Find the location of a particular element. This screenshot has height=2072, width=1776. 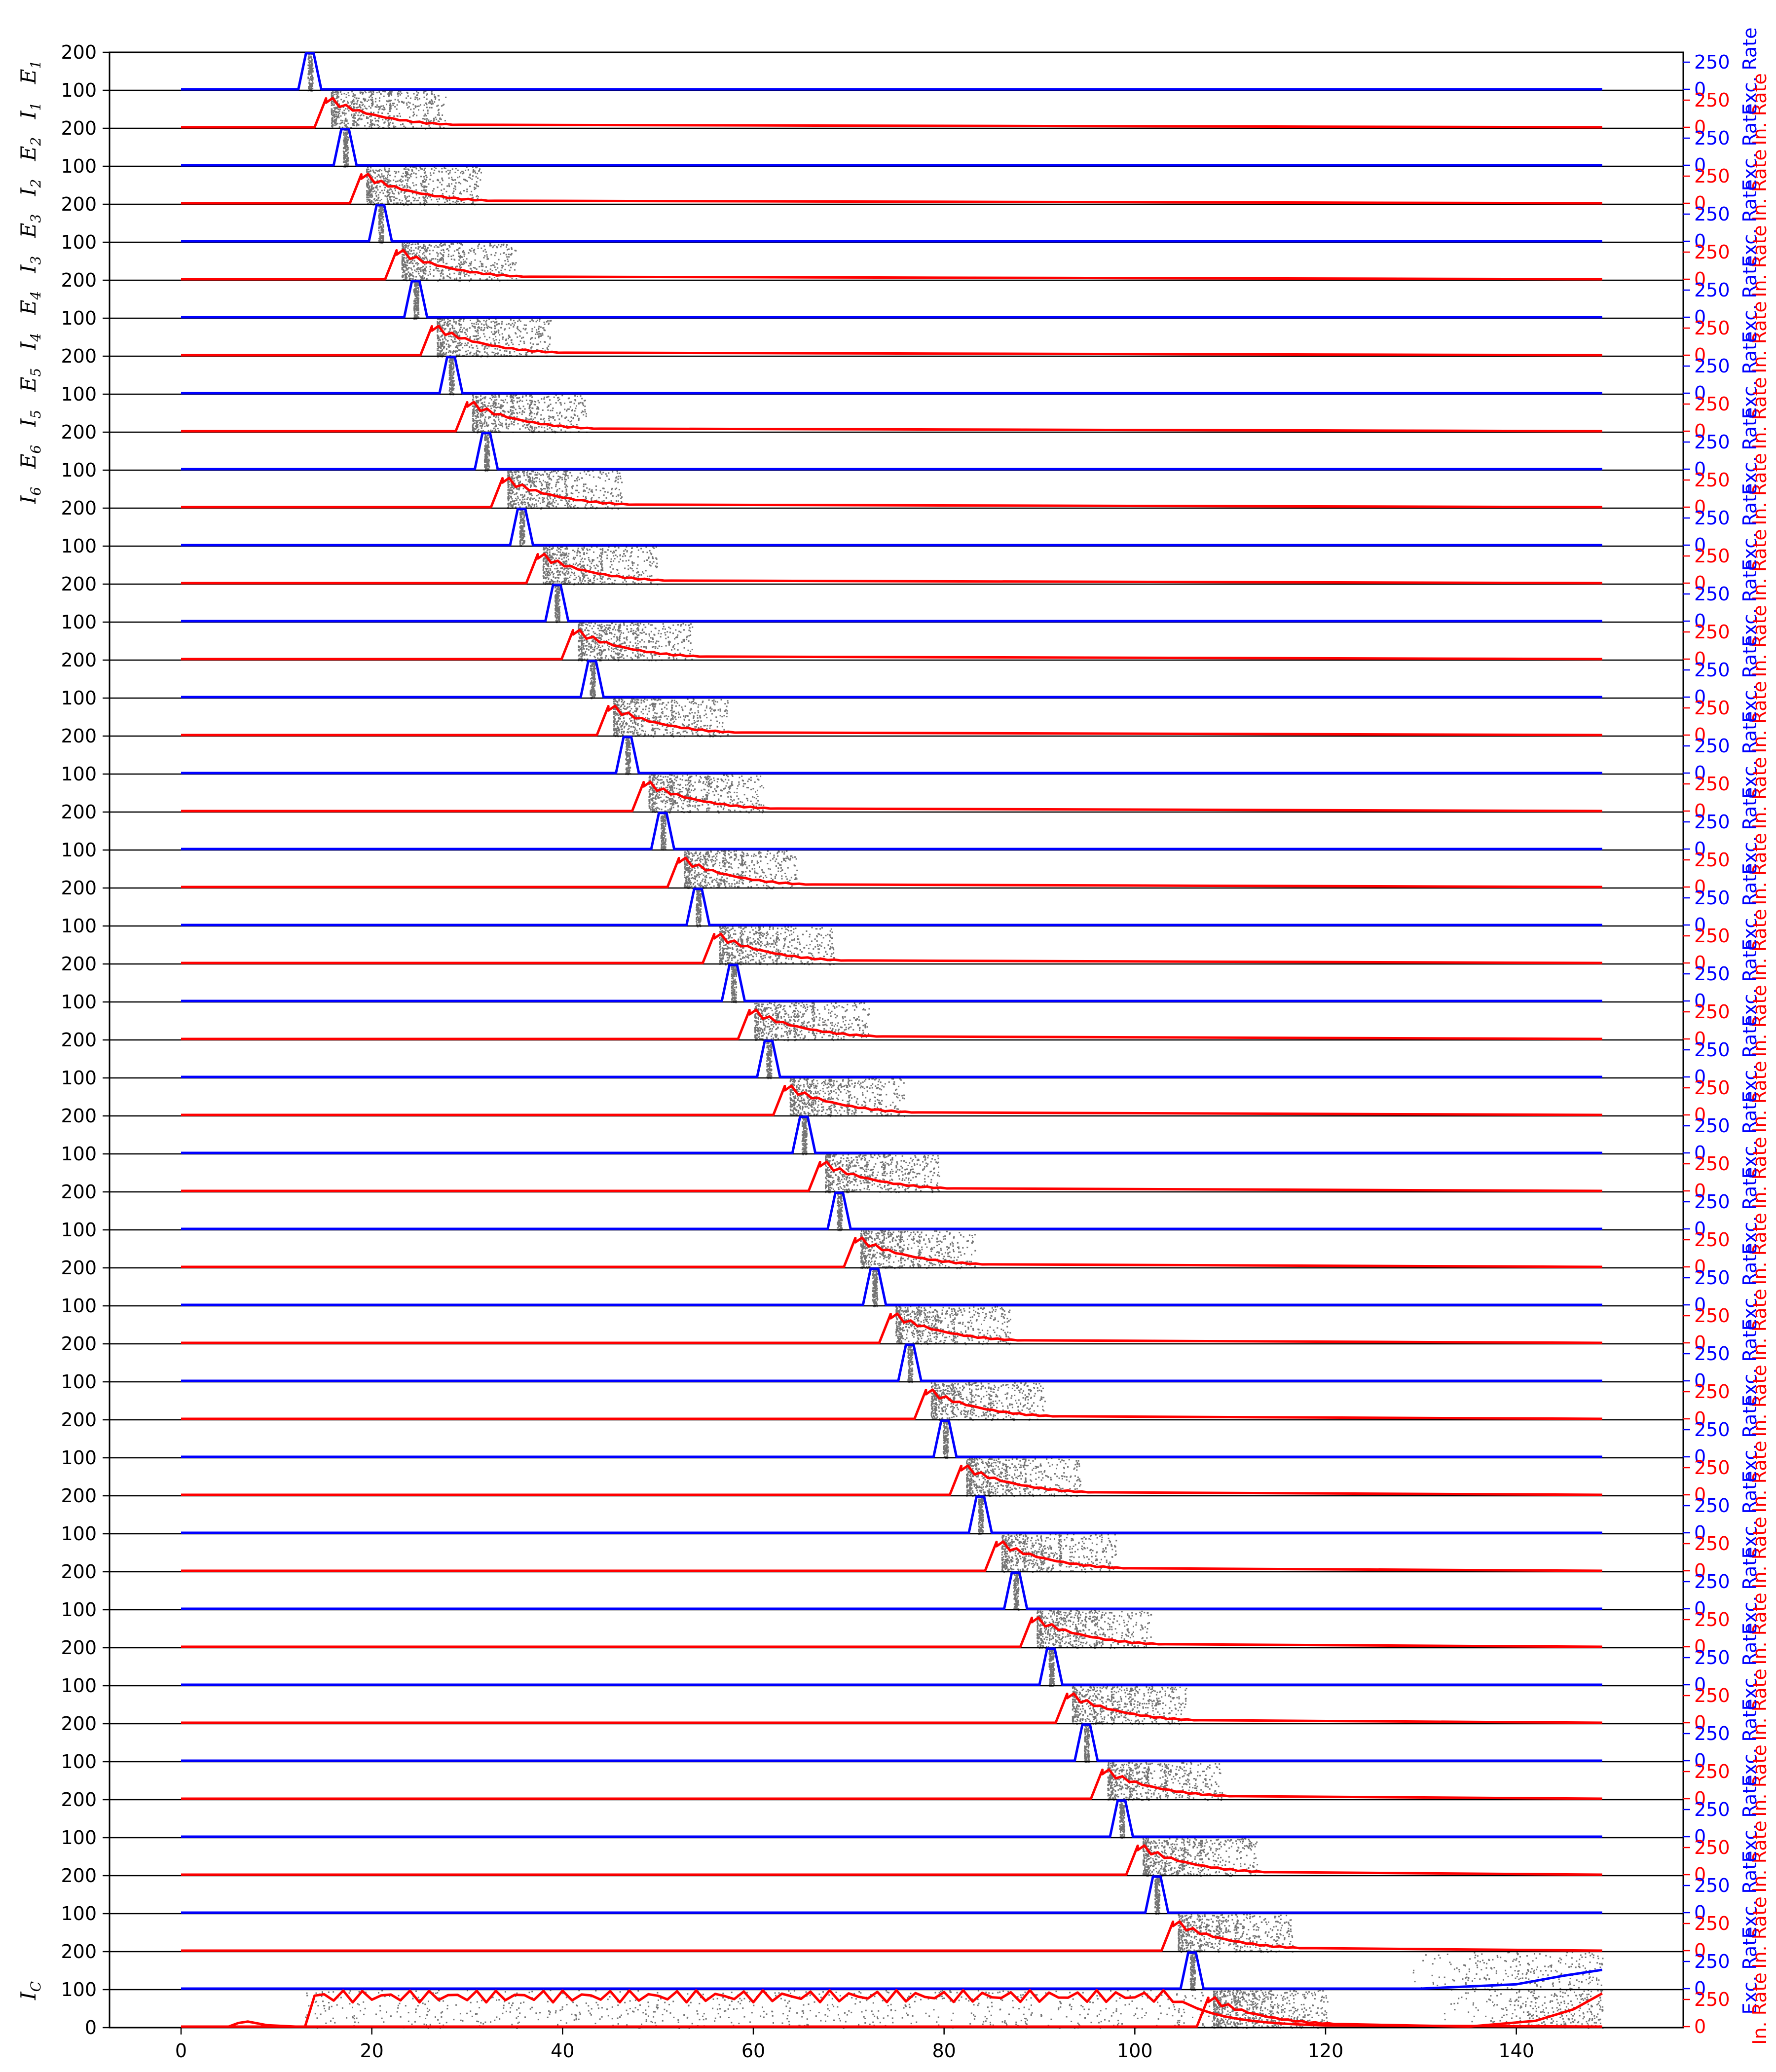

population-label: I6 is located at coordinates (30, 496).